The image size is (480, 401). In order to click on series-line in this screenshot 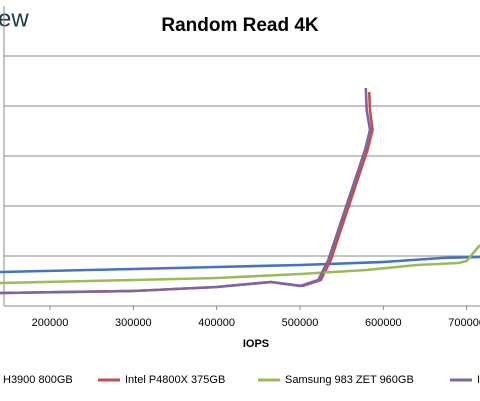, I will do `click(240, 264)`.